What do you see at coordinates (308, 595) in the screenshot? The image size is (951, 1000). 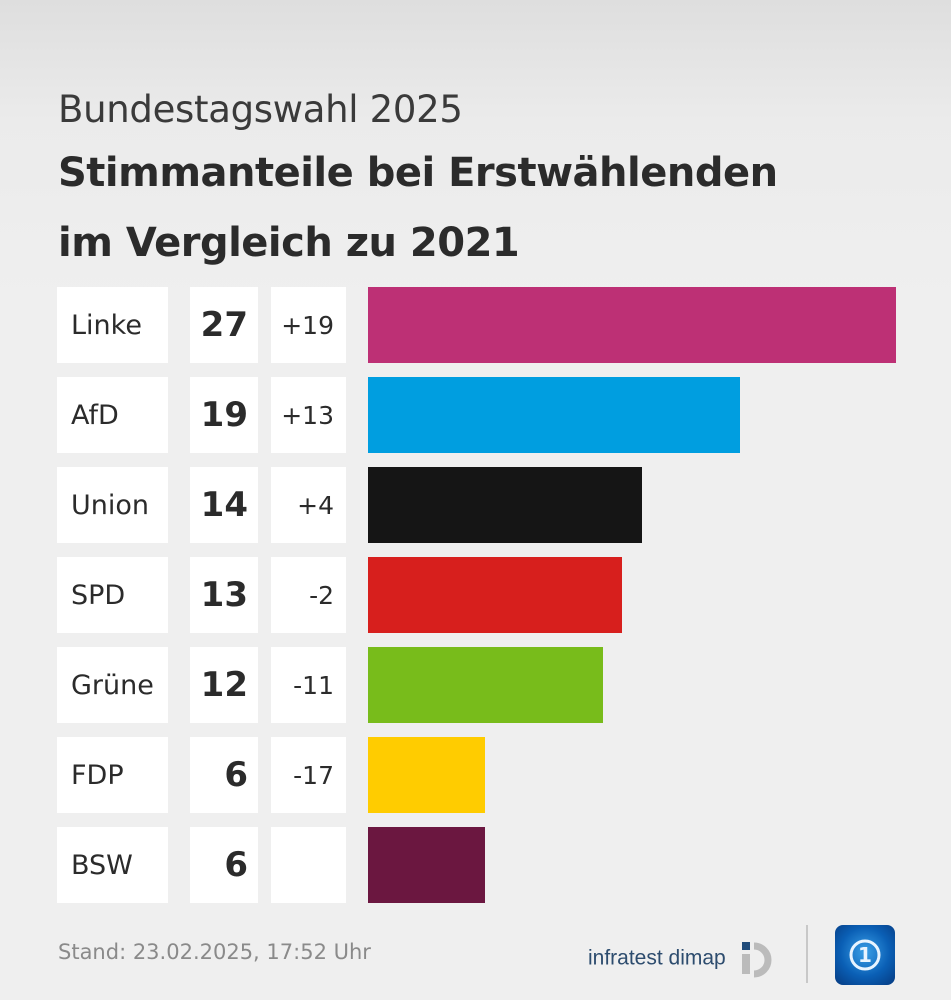 I see `change-label: -2` at bounding box center [308, 595].